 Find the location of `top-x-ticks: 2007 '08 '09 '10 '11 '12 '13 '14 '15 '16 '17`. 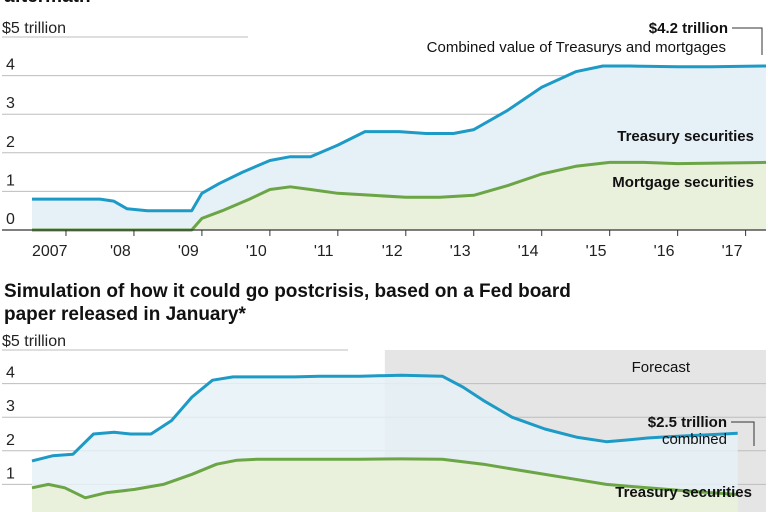

top-x-ticks: 2007 '08 '09 '10 '11 '12 '13 '14 '15 '16 '17 is located at coordinates (389, 245).